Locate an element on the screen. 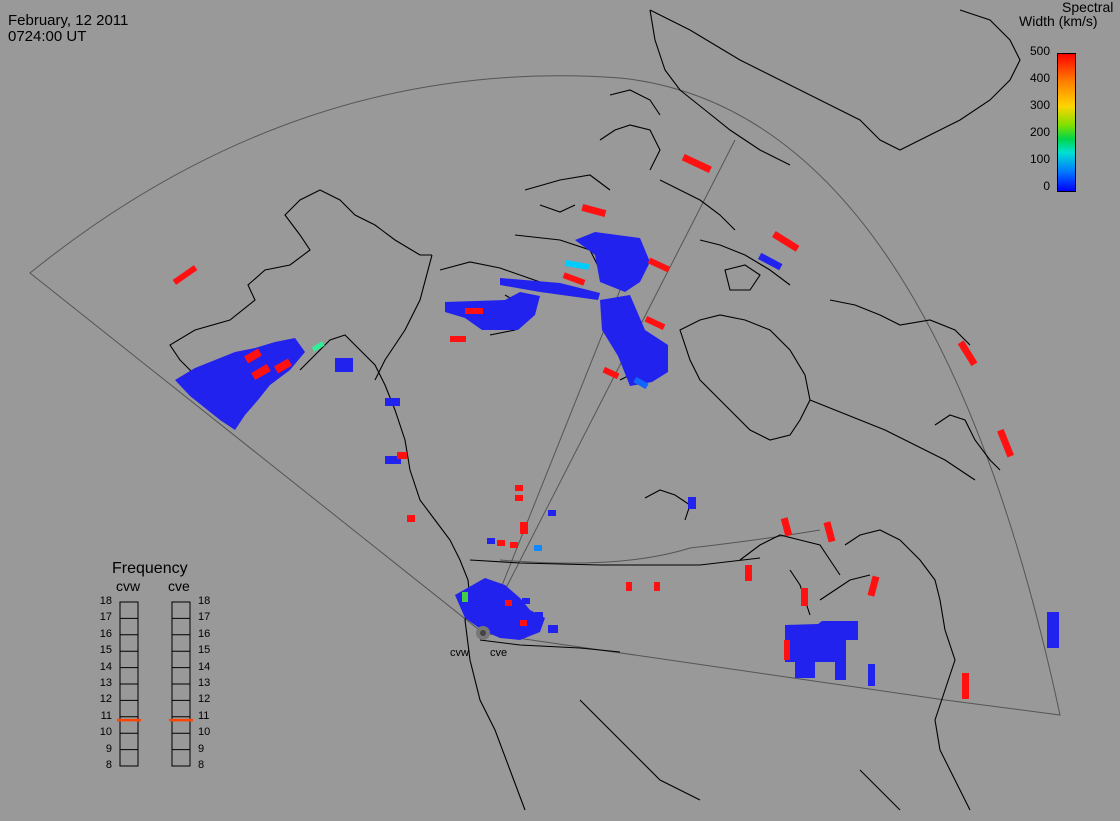 The image size is (1120, 821). colorbar-tick: 100 is located at coordinates (1039, 159).